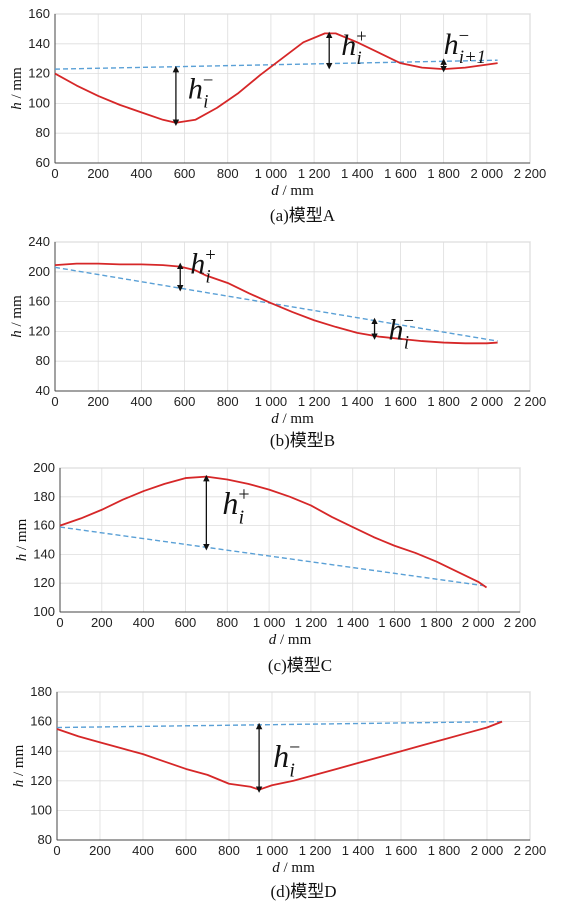 Image resolution: width=579 pixels, height=910 pixels. What do you see at coordinates (39, 241) in the screenshot?
I see `y-tick-label: 240` at bounding box center [39, 241].